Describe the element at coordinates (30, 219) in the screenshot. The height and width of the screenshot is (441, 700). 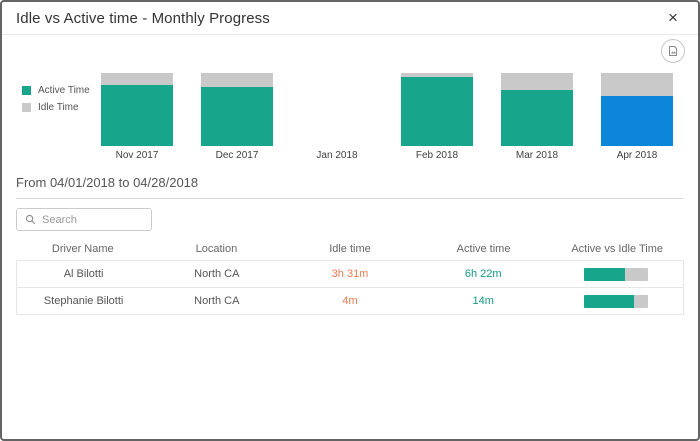
I see `search-icon` at that location.